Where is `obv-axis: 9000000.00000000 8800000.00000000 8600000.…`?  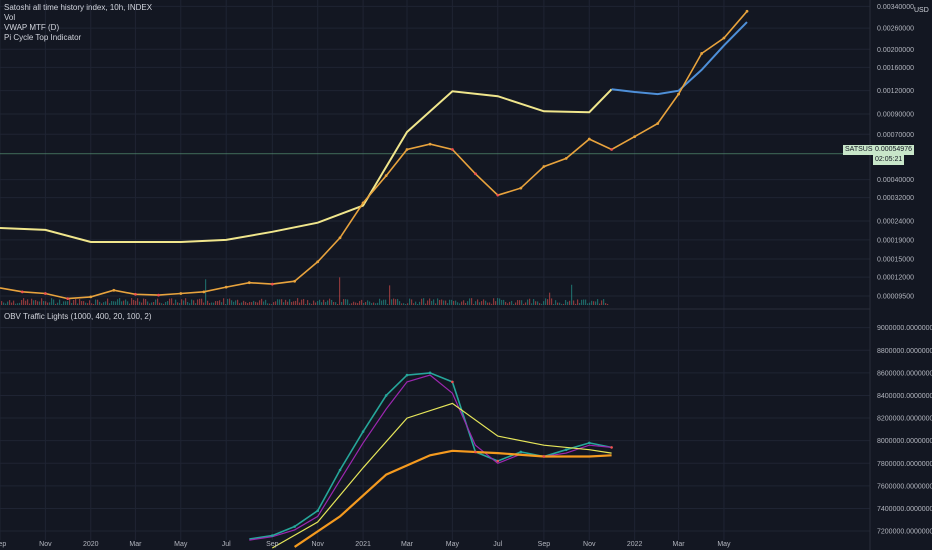 obv-axis: 9000000.00000000 8800000.00000000 8600000.… is located at coordinates (904, 430).